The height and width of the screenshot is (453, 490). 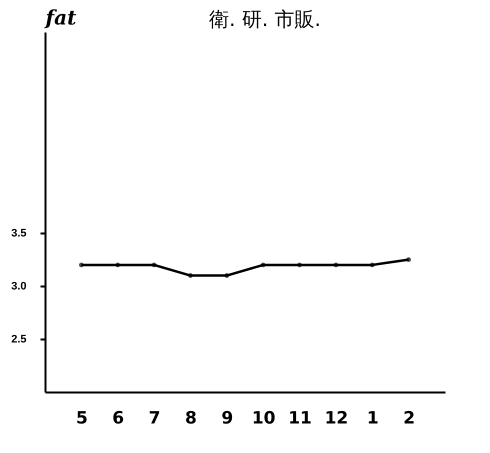 I want to click on y-tick-label: 3.5, so click(x=18, y=234).